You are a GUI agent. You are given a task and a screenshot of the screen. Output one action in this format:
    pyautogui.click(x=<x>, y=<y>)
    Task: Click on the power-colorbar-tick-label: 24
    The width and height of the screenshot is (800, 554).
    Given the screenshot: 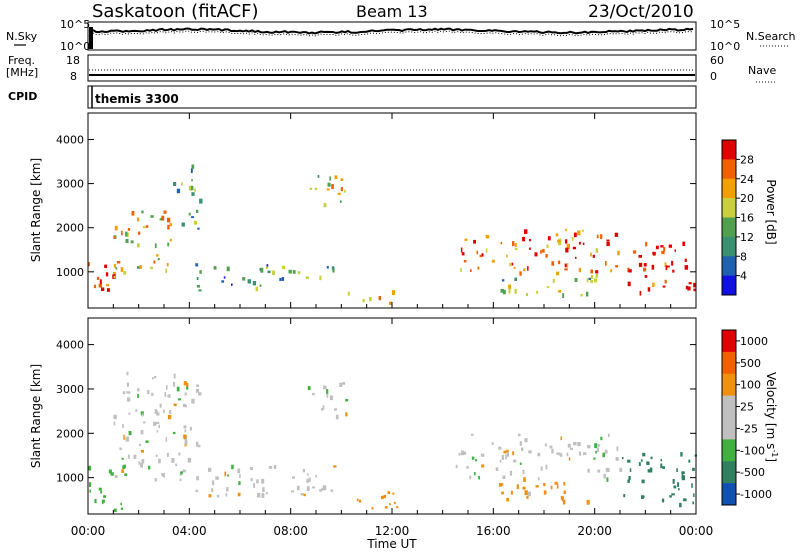 What is the action you would take?
    pyautogui.click(x=747, y=179)
    